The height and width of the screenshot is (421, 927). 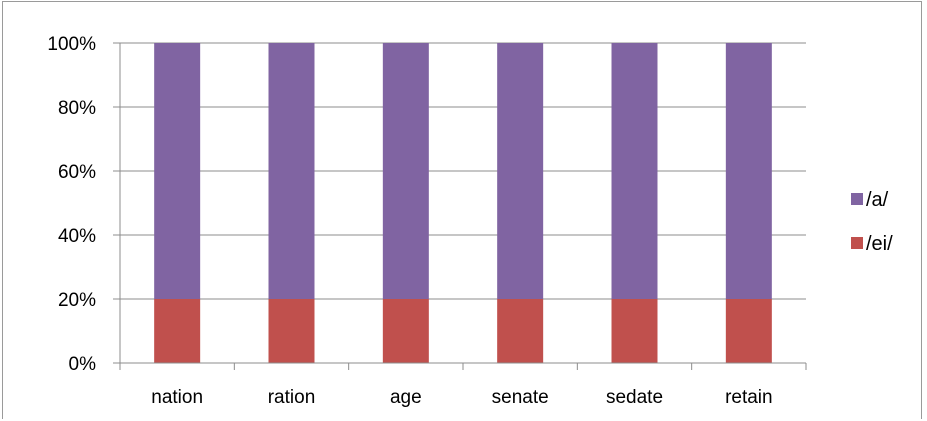 I want to click on x-tick-label: senate, so click(x=520, y=397).